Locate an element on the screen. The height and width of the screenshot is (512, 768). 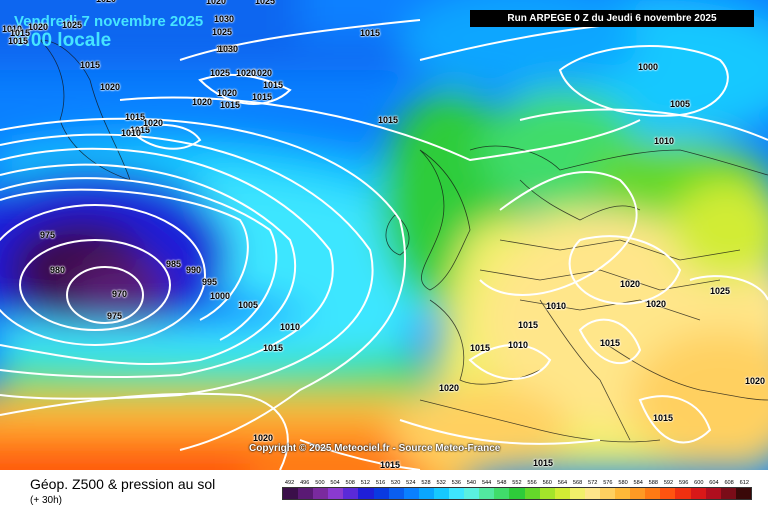
scale-tick-label: 608 is located at coordinates (729, 483).